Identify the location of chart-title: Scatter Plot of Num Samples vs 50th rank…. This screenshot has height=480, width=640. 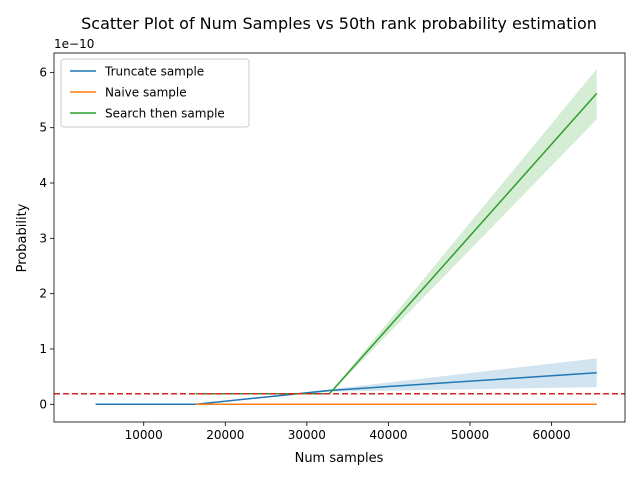
(339, 23).